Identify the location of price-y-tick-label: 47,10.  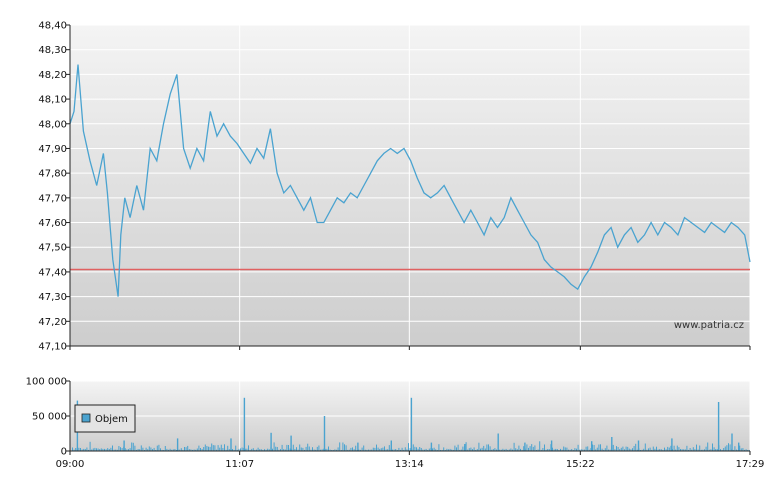
(52, 347).